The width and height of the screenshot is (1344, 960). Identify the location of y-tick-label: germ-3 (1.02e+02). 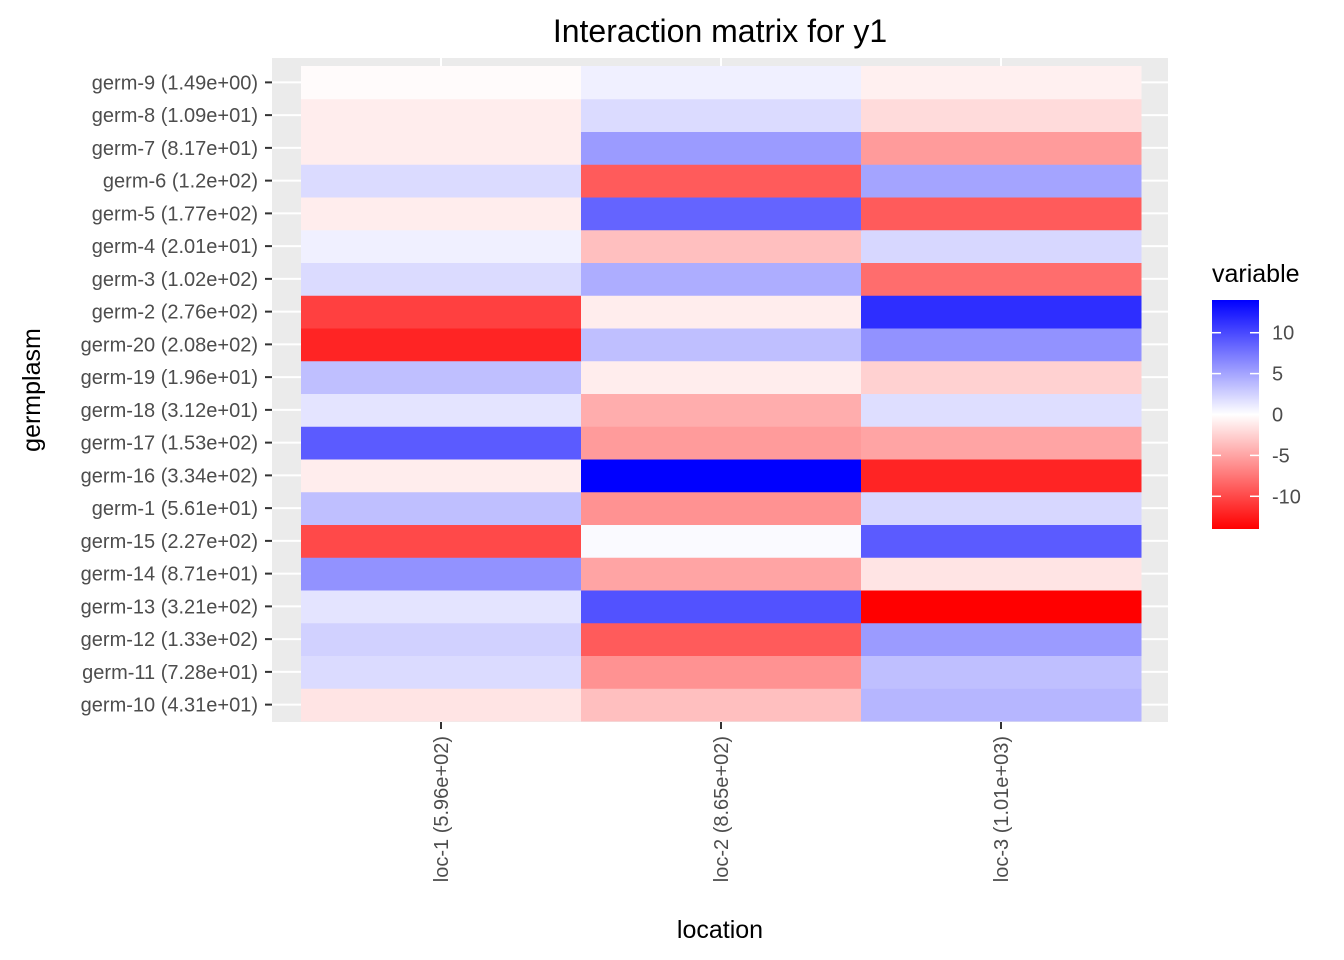
(175, 280).